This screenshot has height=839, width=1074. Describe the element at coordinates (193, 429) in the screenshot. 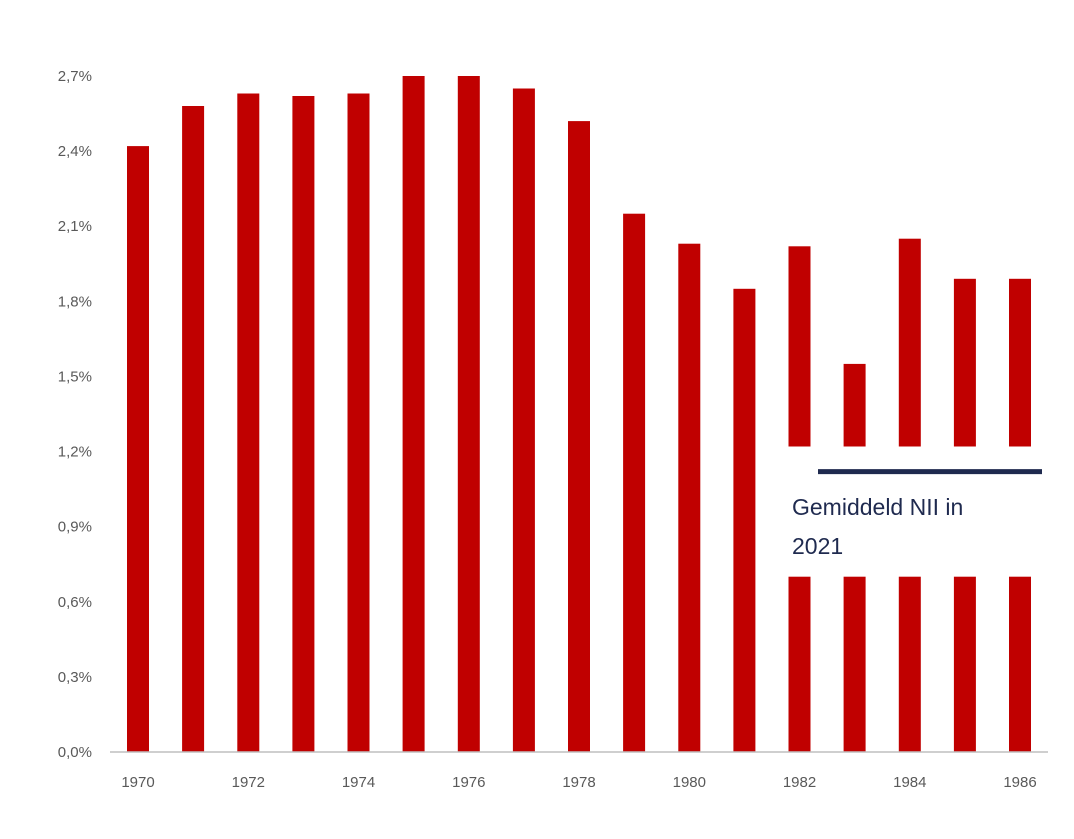

I see `bar-1971` at that location.